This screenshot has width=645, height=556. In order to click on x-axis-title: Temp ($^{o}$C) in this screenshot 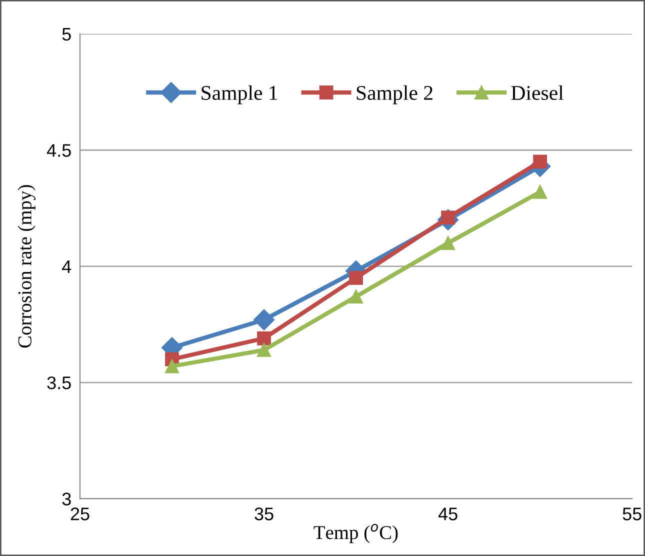, I will do `click(356, 534)`.